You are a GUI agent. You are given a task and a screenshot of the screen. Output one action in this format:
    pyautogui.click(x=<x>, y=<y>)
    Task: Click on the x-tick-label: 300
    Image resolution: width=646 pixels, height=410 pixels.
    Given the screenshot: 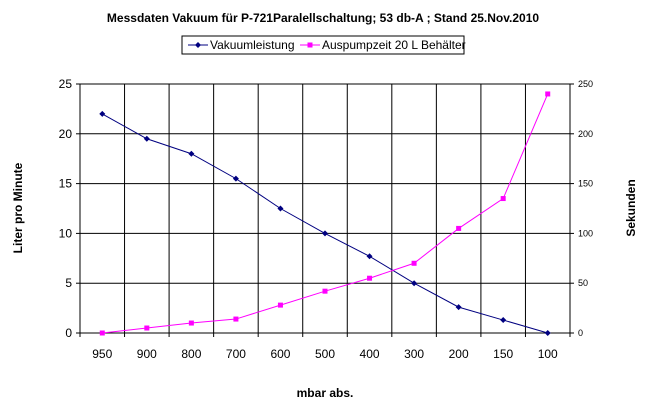 What is the action you would take?
    pyautogui.click(x=414, y=354)
    